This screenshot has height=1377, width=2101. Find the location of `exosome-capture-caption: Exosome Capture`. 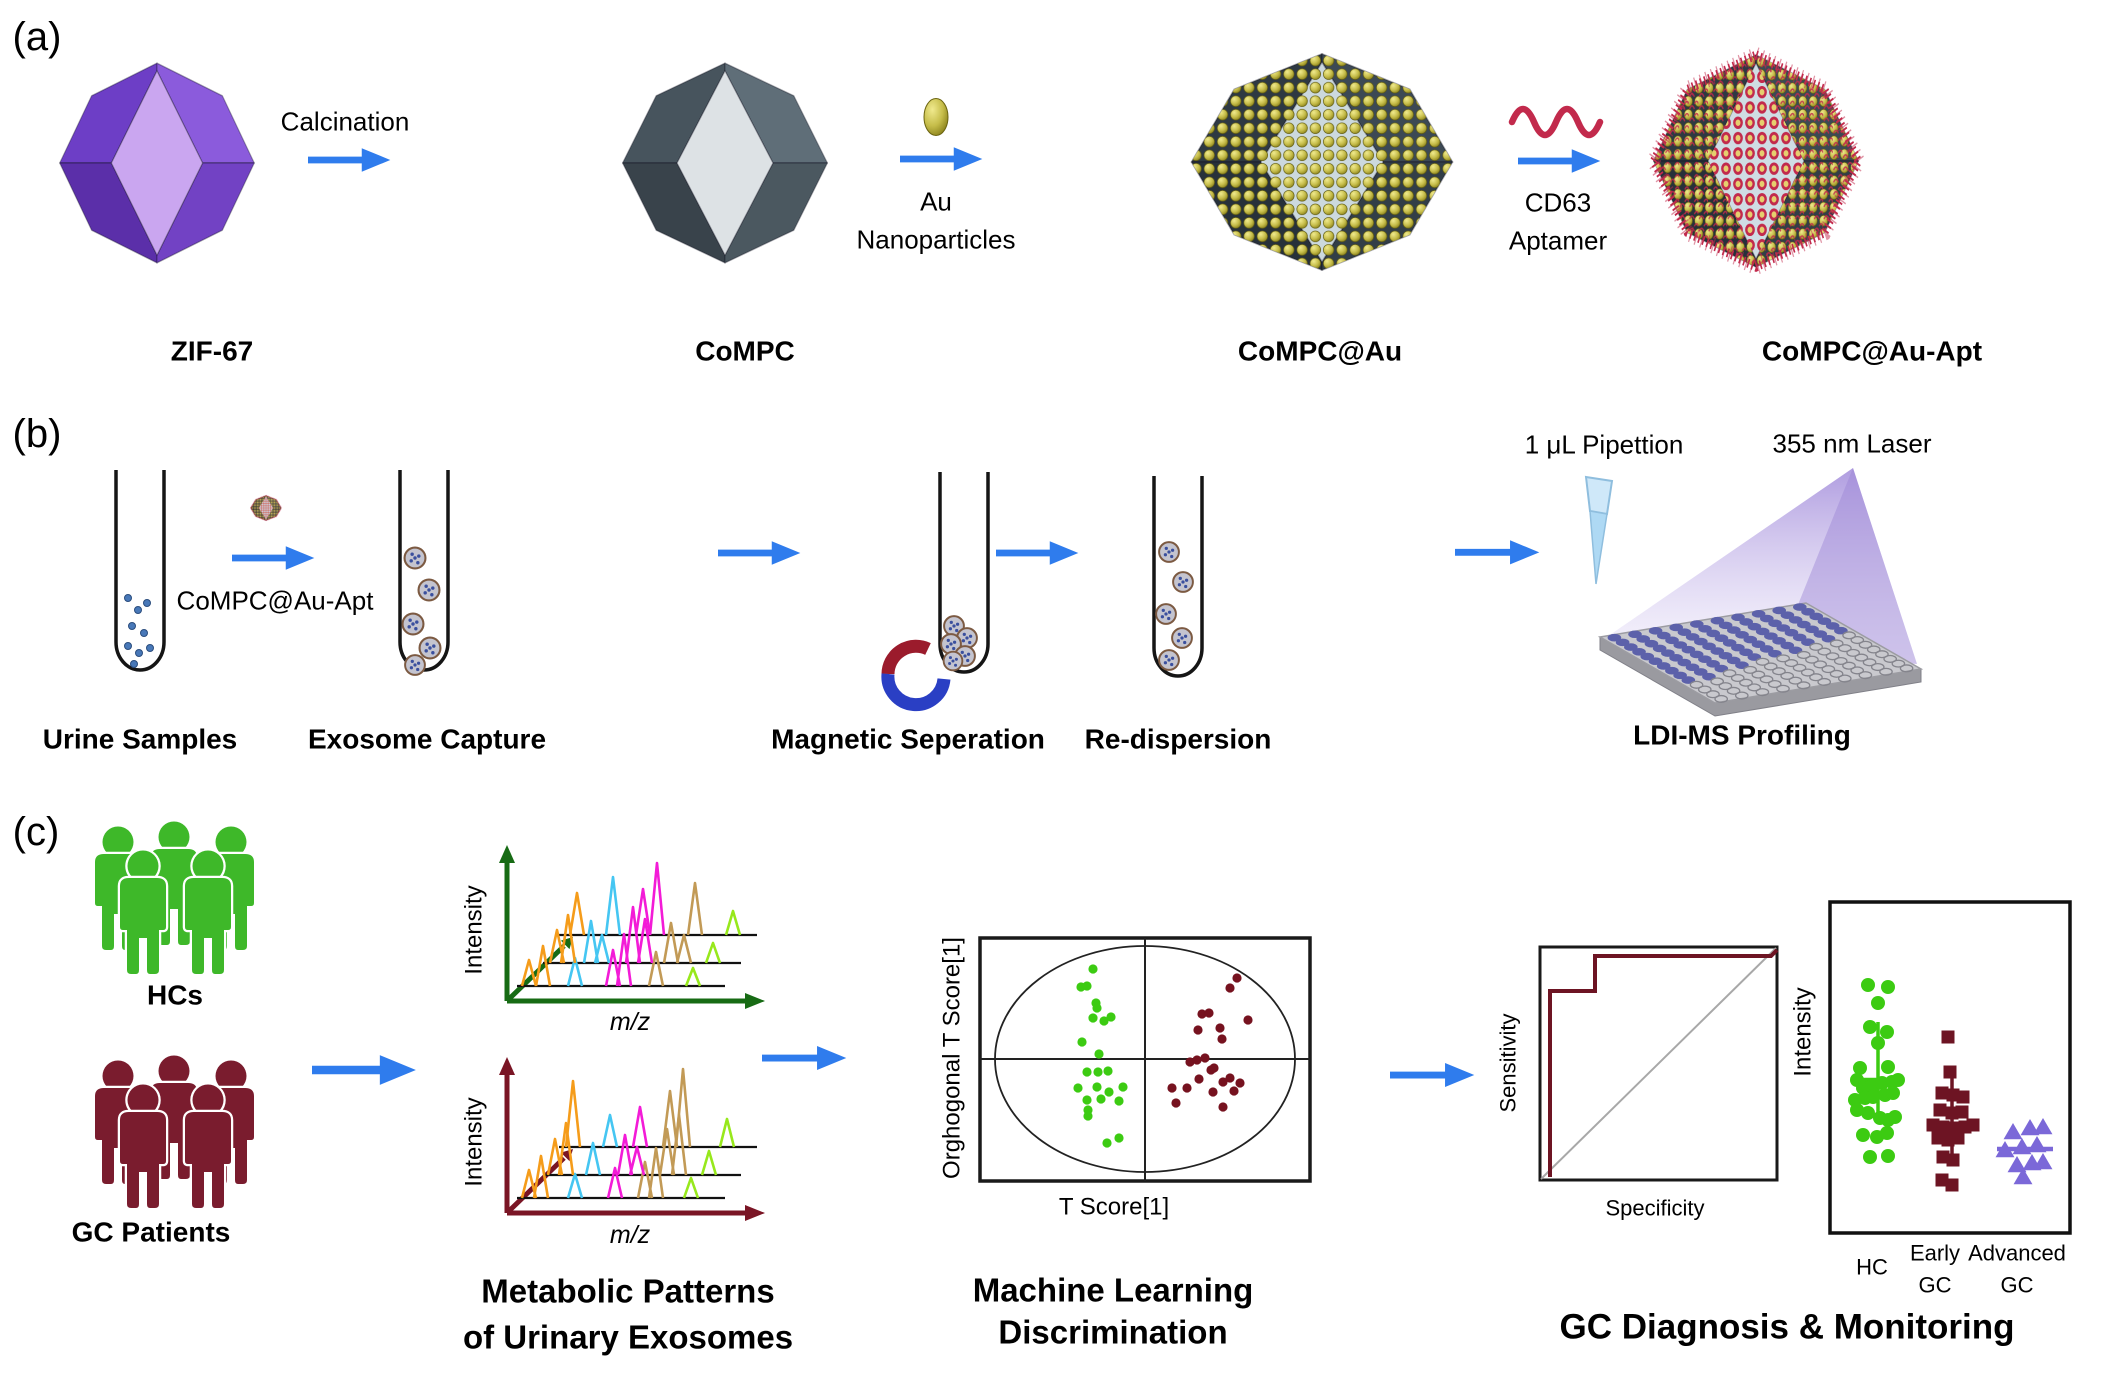

exosome-capture-caption: Exosome Capture is located at coordinates (427, 739).